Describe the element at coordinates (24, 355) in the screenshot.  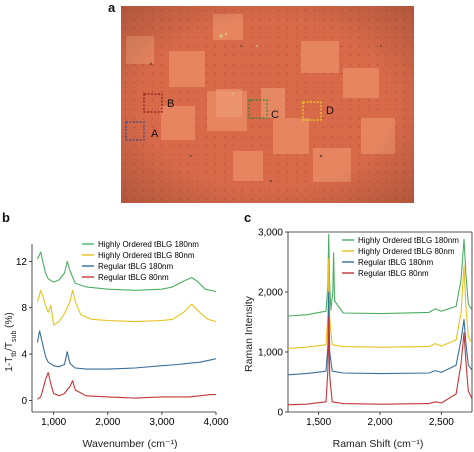
I see `y-tick-label: 4` at that location.